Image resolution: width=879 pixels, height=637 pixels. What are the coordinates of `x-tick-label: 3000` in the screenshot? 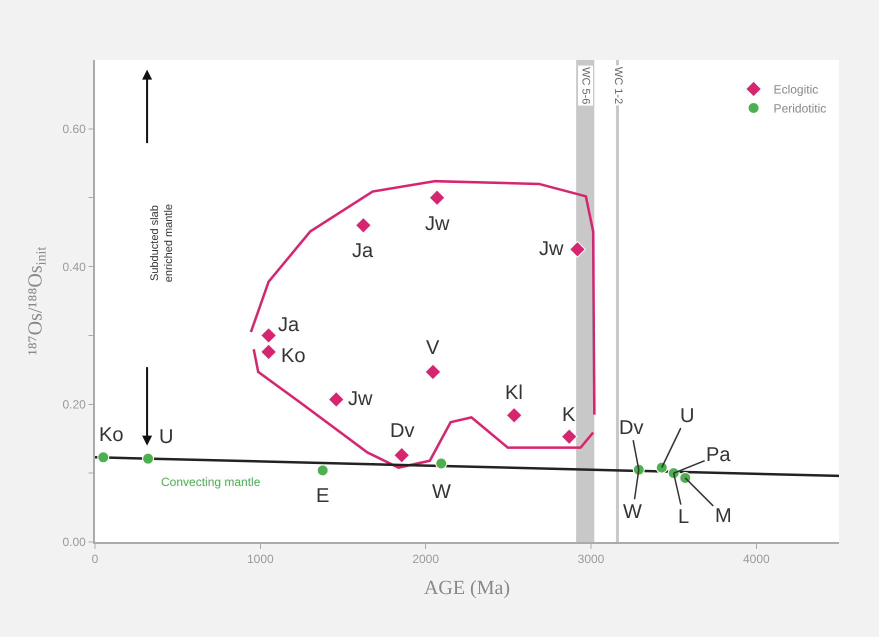 It's located at (591, 559).